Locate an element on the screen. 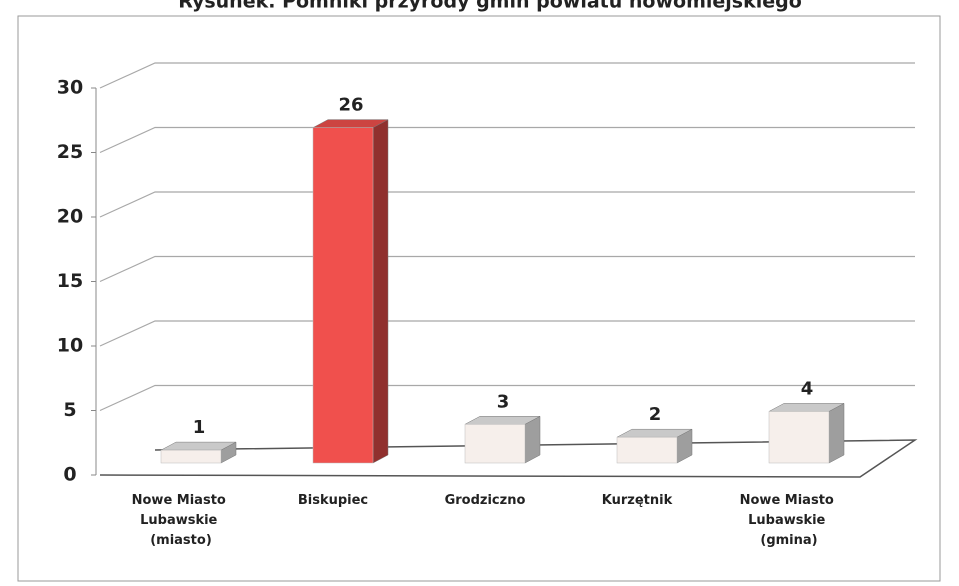 Image resolution: width=959 pixels, height=586 pixels. y-tick-label: 30 is located at coordinates (70, 88).